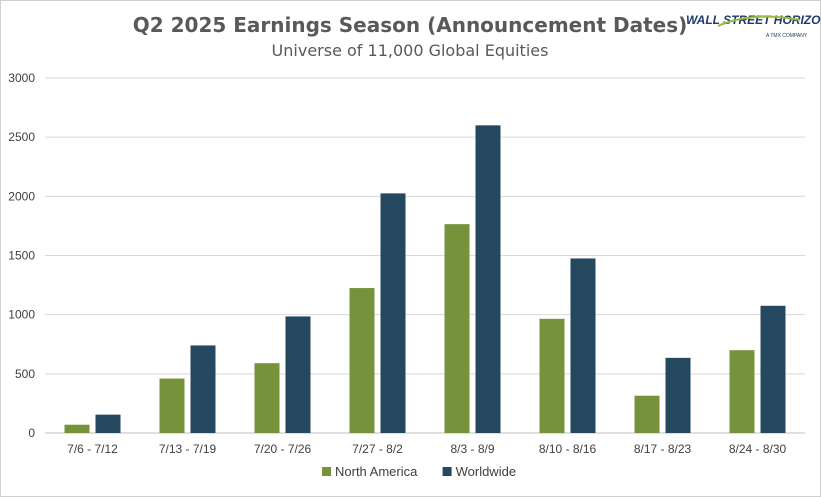  Describe the element at coordinates (759, 21) in the screenshot. I see `logo-swoosh-icon` at that location.